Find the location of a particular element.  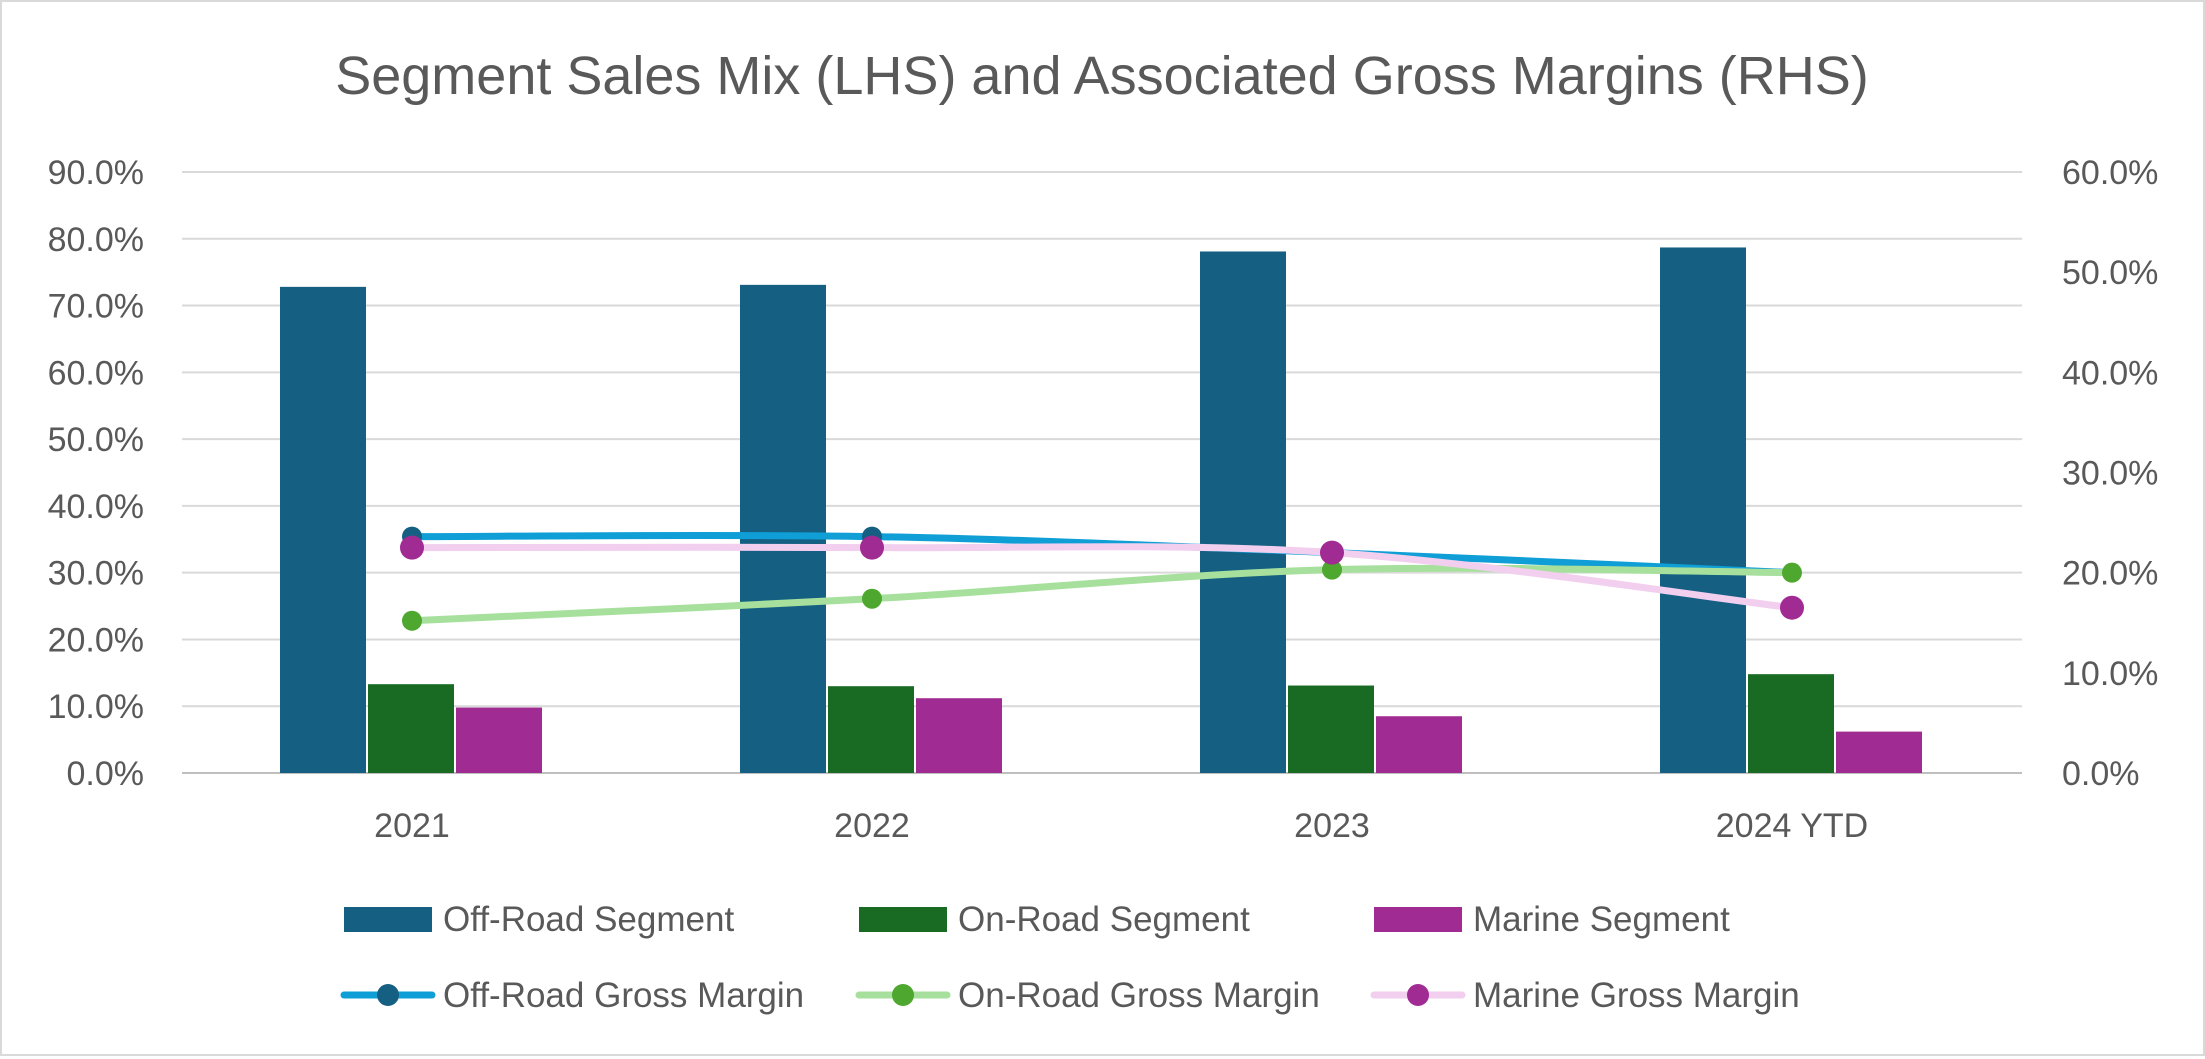

x-tick-label: 2022 is located at coordinates (872, 826).